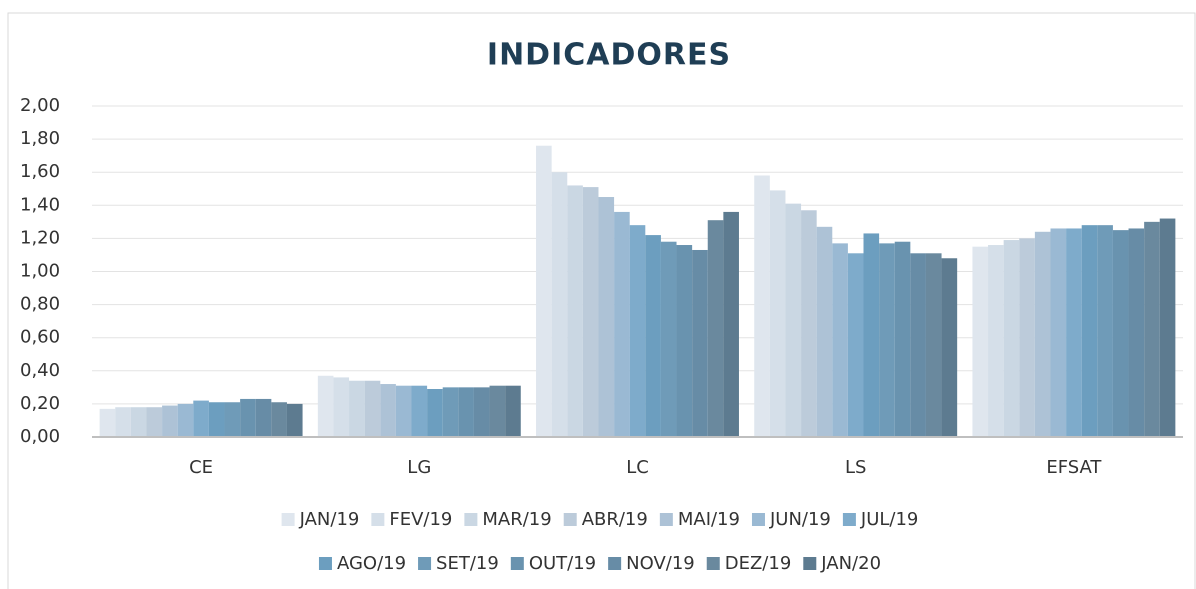 The height and width of the screenshot is (589, 1196). Describe the element at coordinates (562, 563) in the screenshot. I see `legend-label: OUT/19` at that location.